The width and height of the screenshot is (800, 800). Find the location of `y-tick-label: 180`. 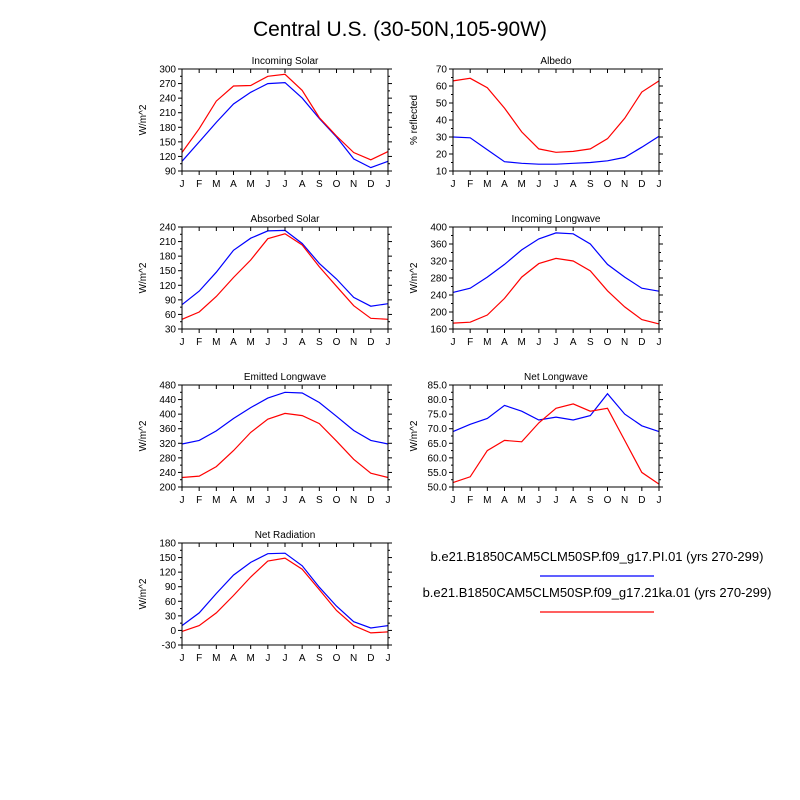

y-tick-label: 180 is located at coordinates (167, 544).